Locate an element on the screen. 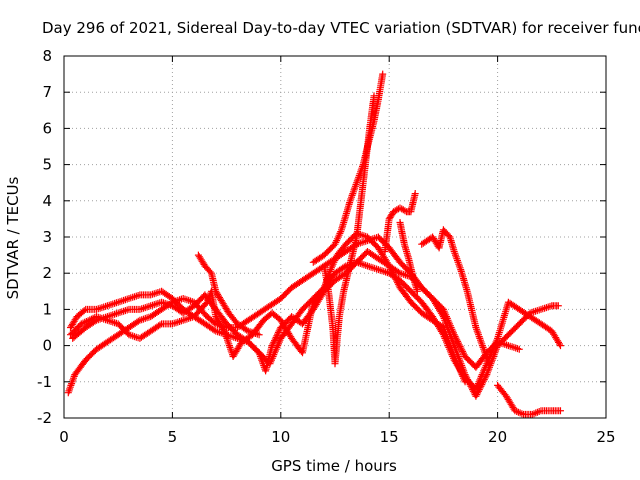 This screenshot has width=640, height=480. x-axis-label: GPS time / hours is located at coordinates (334, 466).